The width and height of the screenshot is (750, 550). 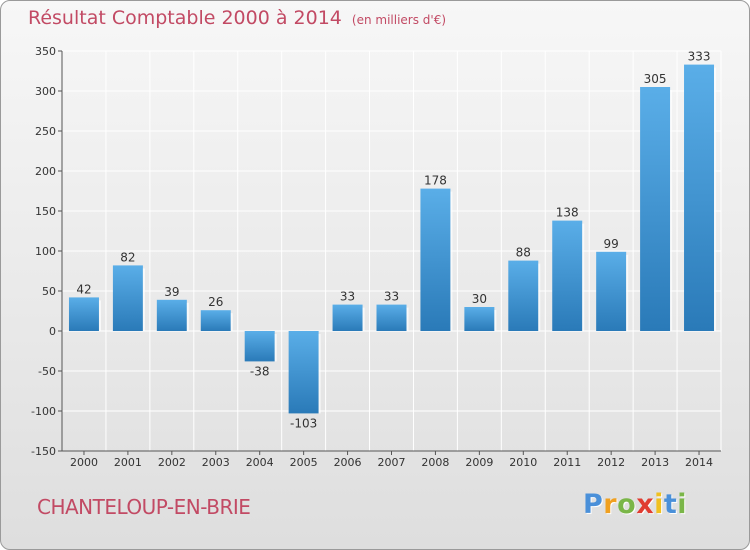 I want to click on value-label: -103, so click(x=303, y=423).